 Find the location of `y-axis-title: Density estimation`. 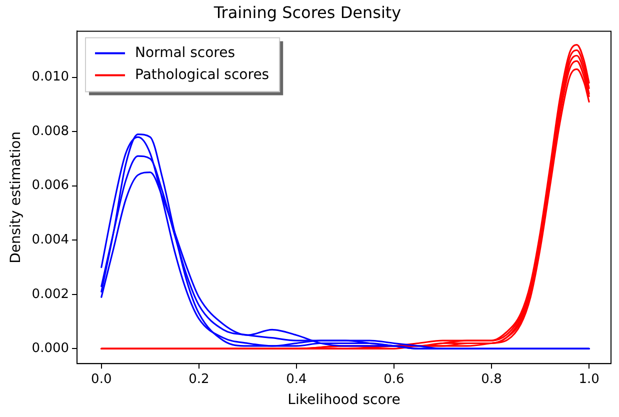

y-axis-title: Density estimation is located at coordinates (16, 197).